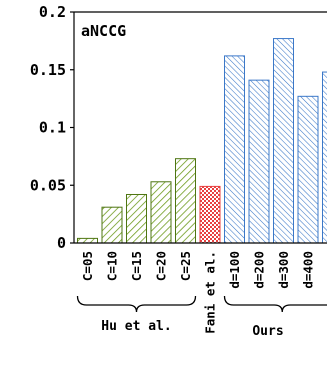 Image resolution: width=327 pixels, height=369 pixels. I want to click on category-label: C=25, so click(185, 266).